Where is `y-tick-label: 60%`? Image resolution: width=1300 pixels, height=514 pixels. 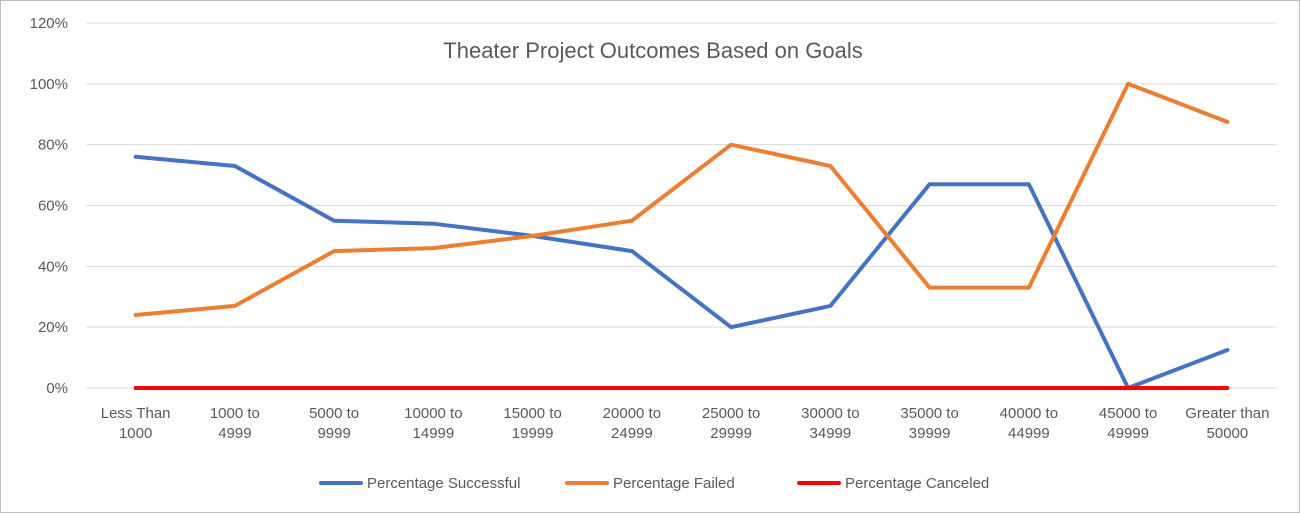 y-tick-label: 60% is located at coordinates (53, 206).